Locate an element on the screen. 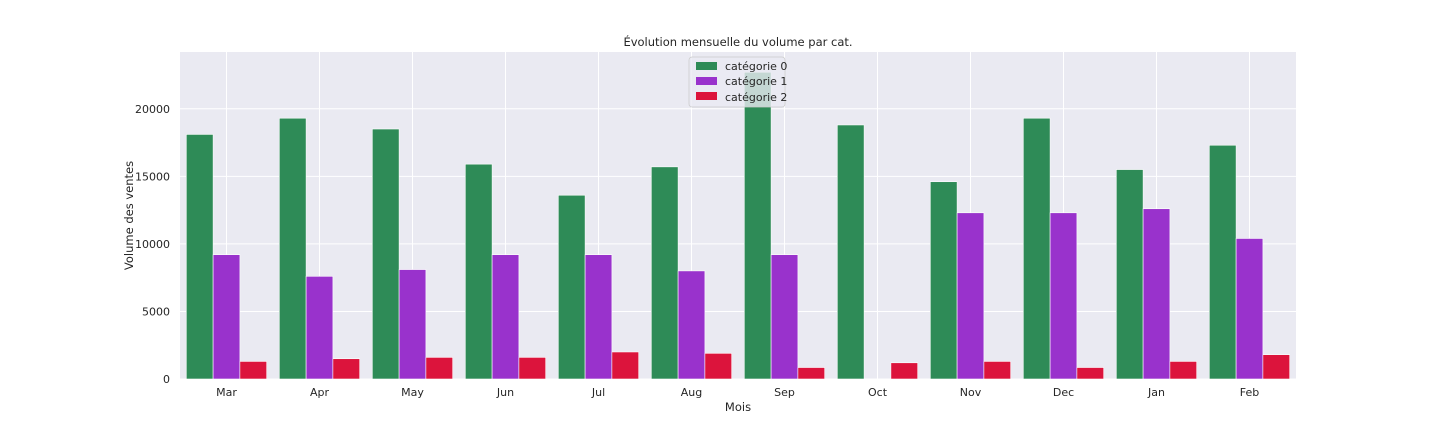  x-tick-label: Feb is located at coordinates (1249, 392).